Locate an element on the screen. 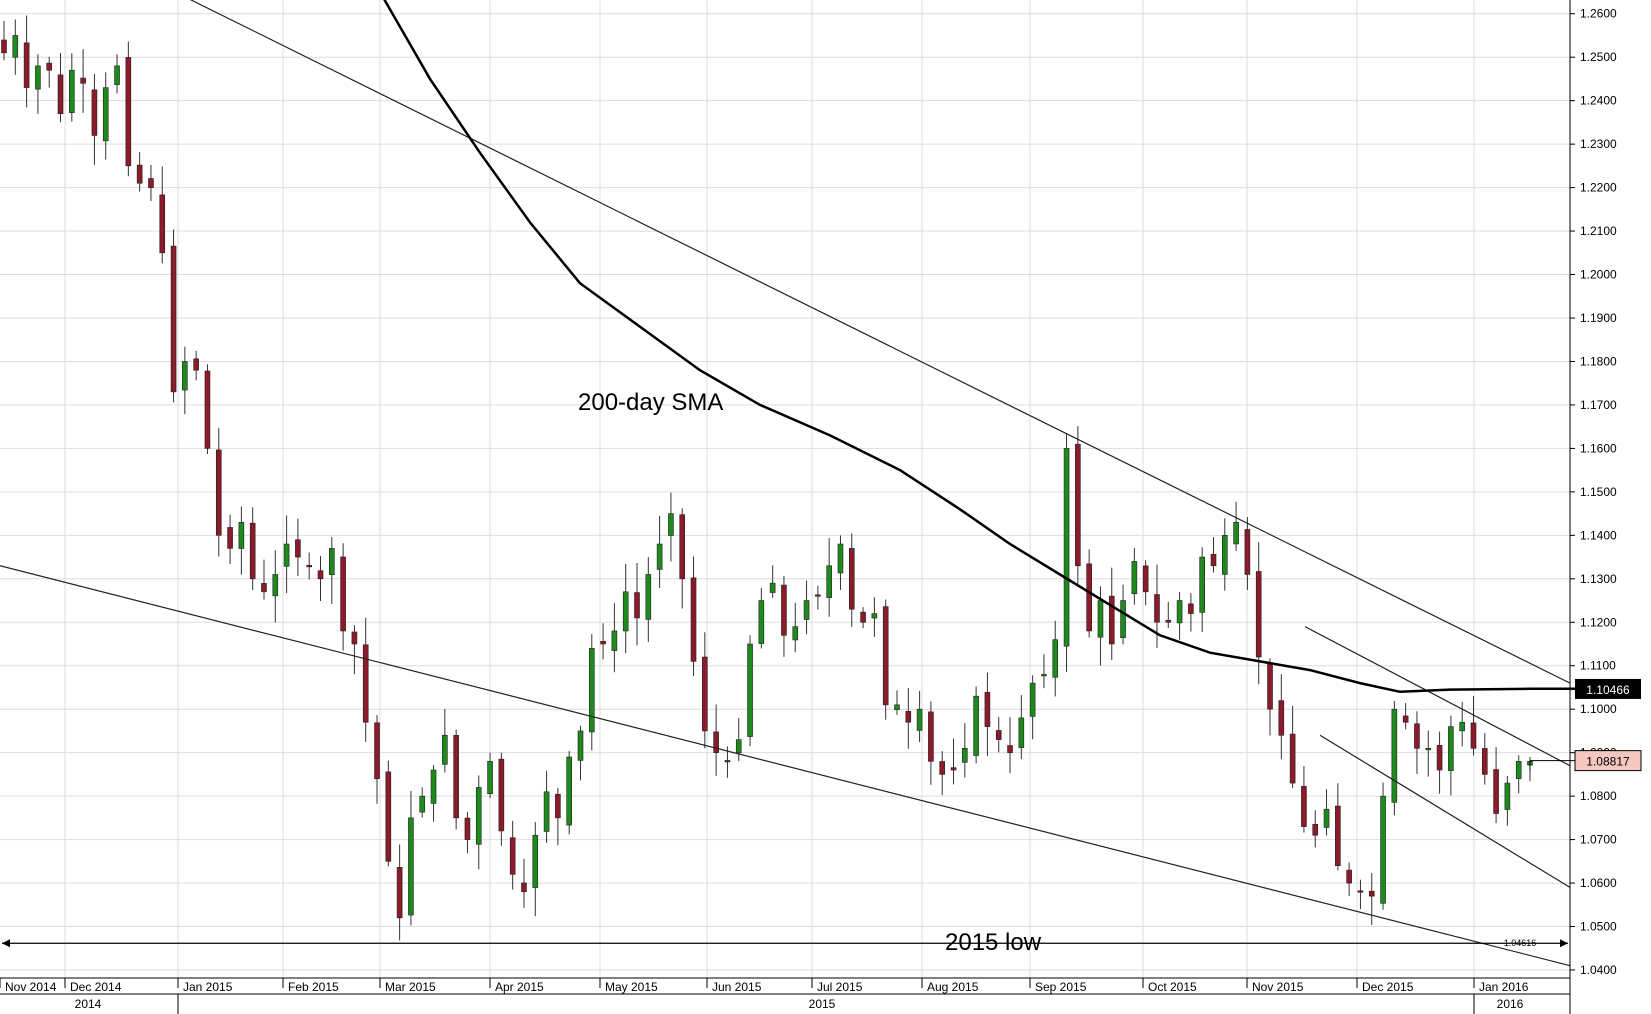 The width and height of the screenshot is (1651, 1014). y-tick-label: 1.0500 is located at coordinates (1598, 927).